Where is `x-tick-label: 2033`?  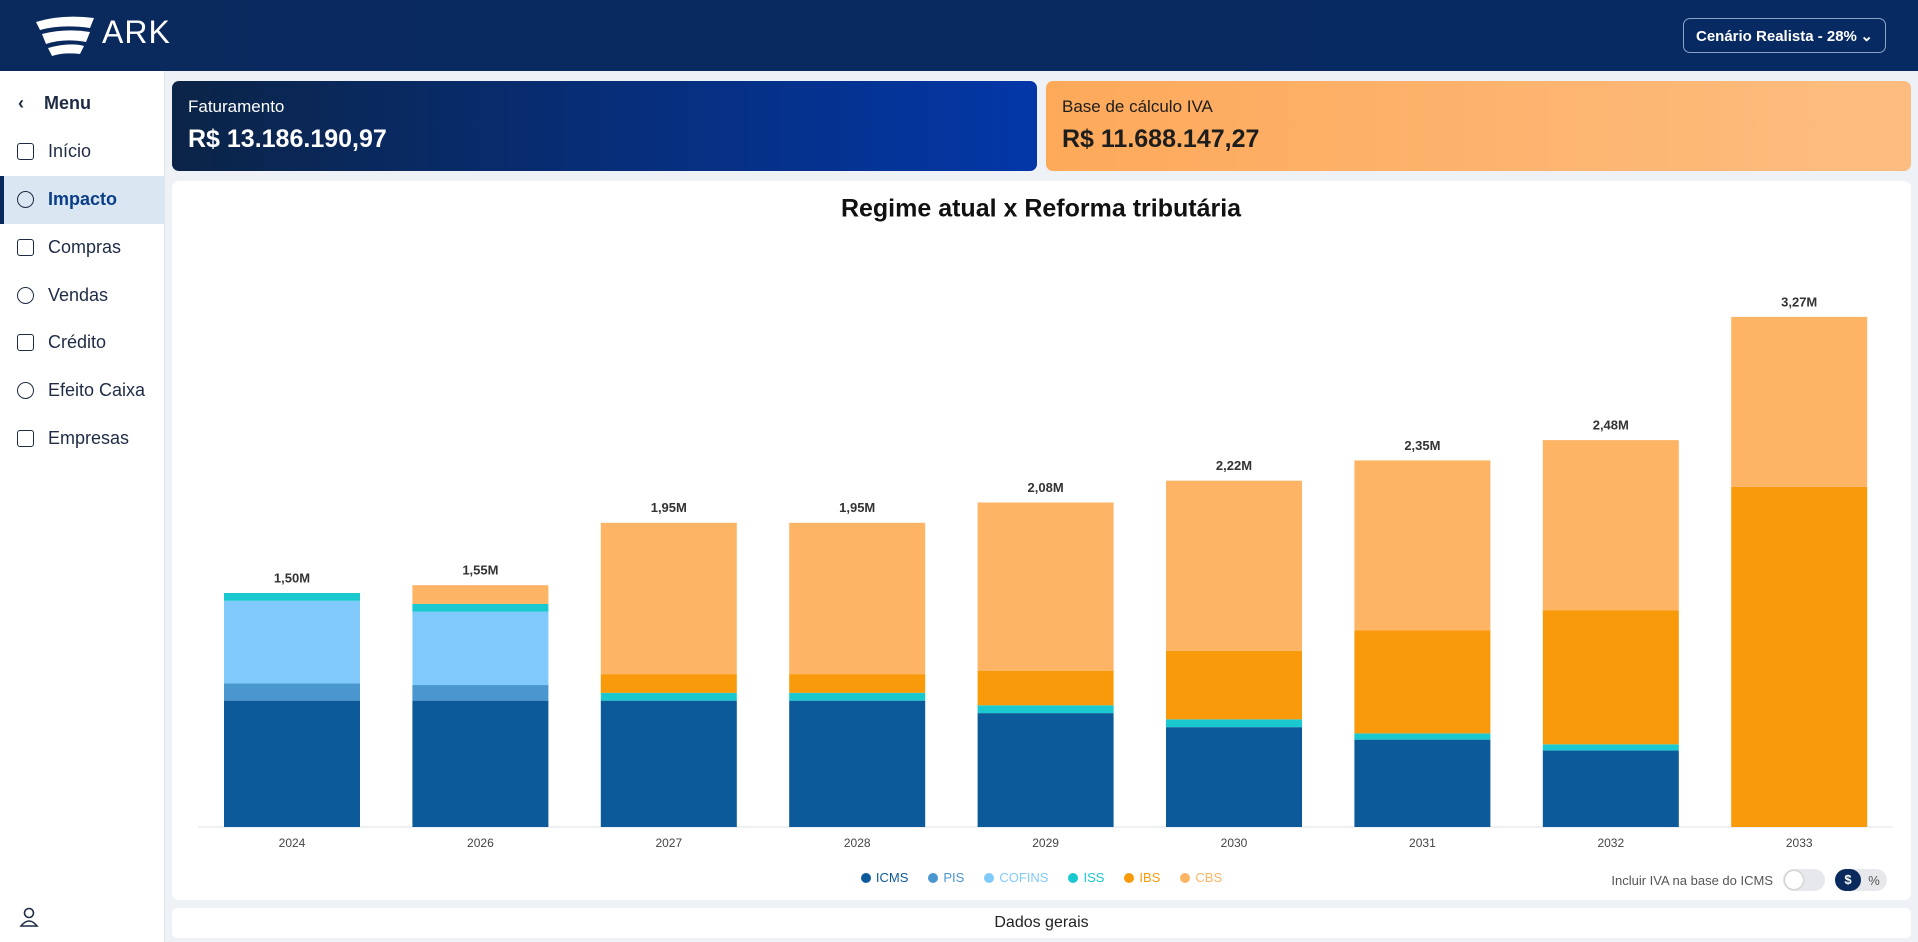
x-tick-label: 2033 is located at coordinates (1799, 843).